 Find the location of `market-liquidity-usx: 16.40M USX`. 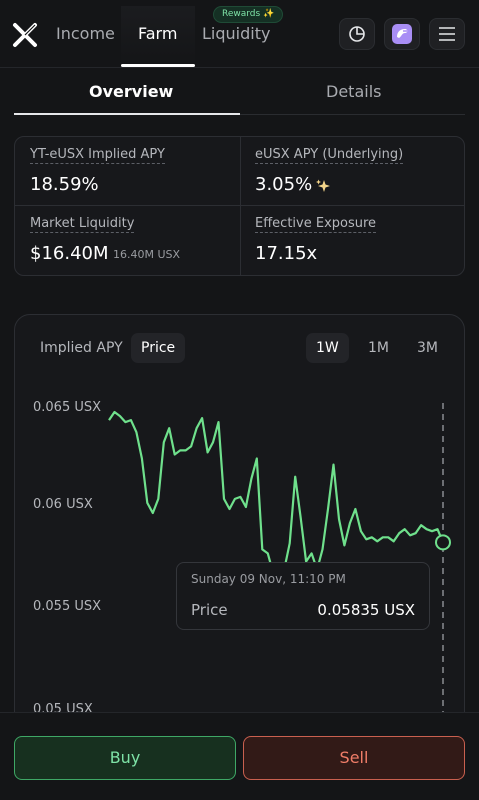

market-liquidity-usx: 16.40M USX is located at coordinates (147, 254).